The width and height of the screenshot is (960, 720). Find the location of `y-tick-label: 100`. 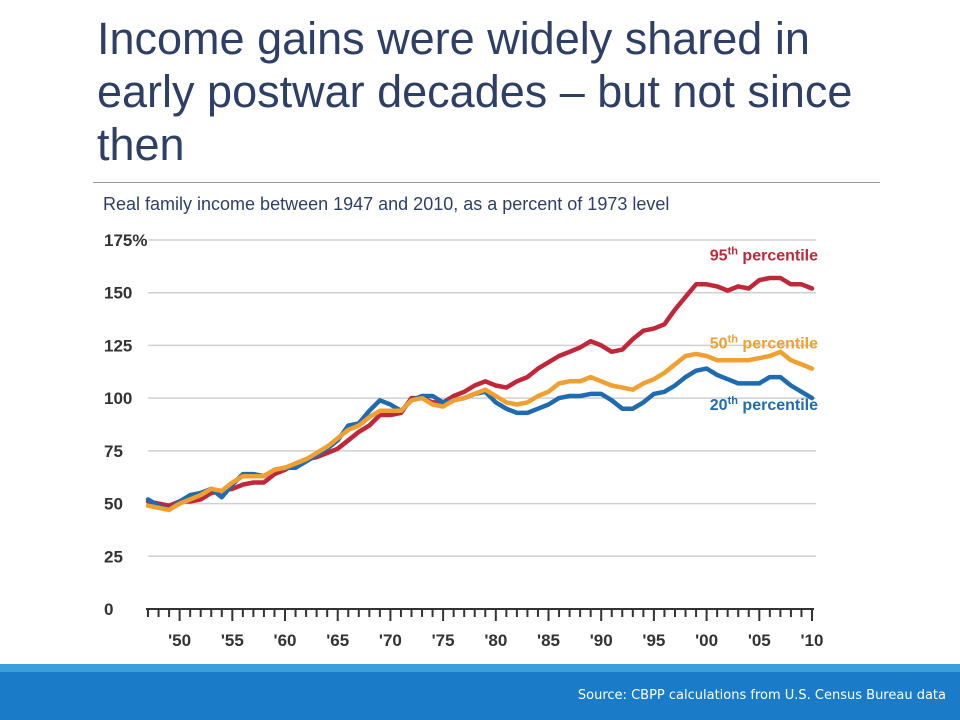

y-tick-label: 100 is located at coordinates (118, 398).